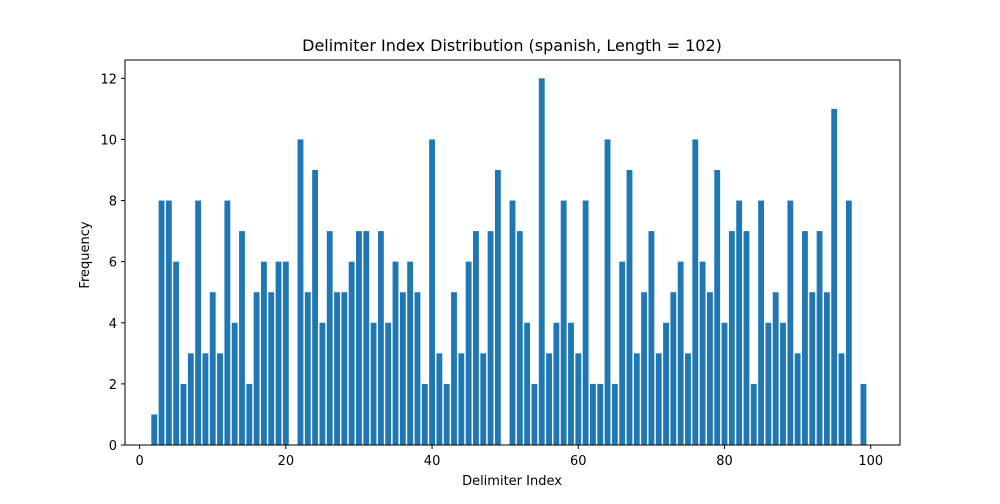 The width and height of the screenshot is (1000, 504). Describe the element at coordinates (286, 461) in the screenshot. I see `x-tick-label: 20` at that location.